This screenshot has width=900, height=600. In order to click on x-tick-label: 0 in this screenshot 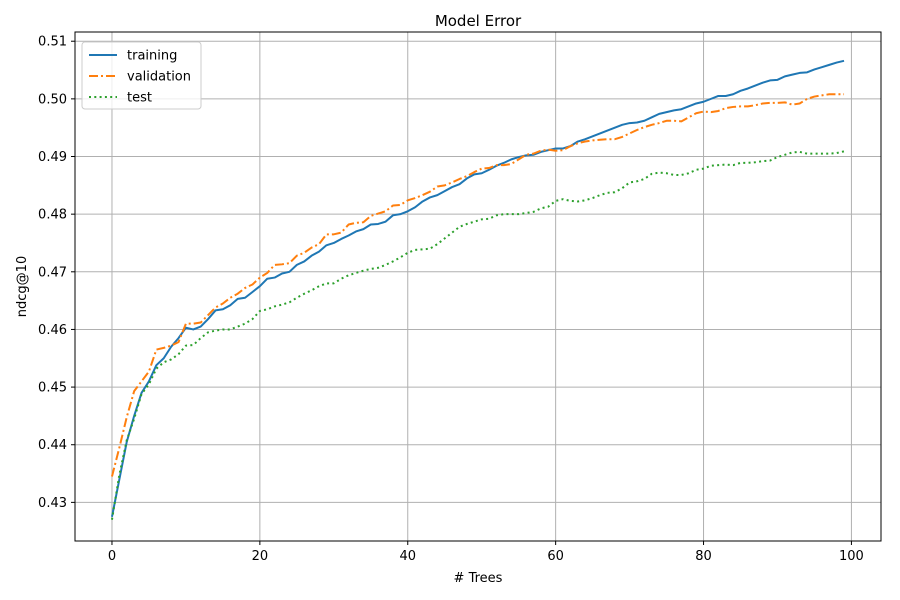, I will do `click(112, 556)`.